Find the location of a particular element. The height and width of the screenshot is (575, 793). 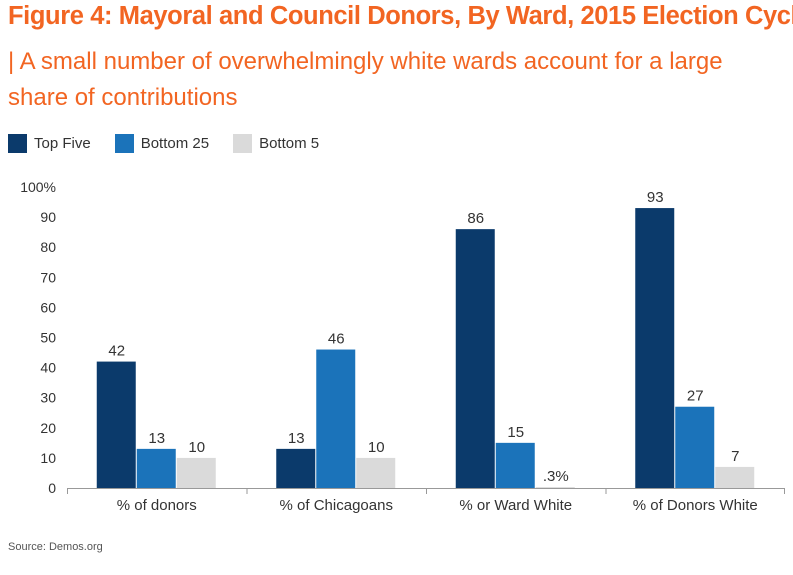

legend: Top Five Bottom 25 Bottom 5 is located at coordinates (175, 143).